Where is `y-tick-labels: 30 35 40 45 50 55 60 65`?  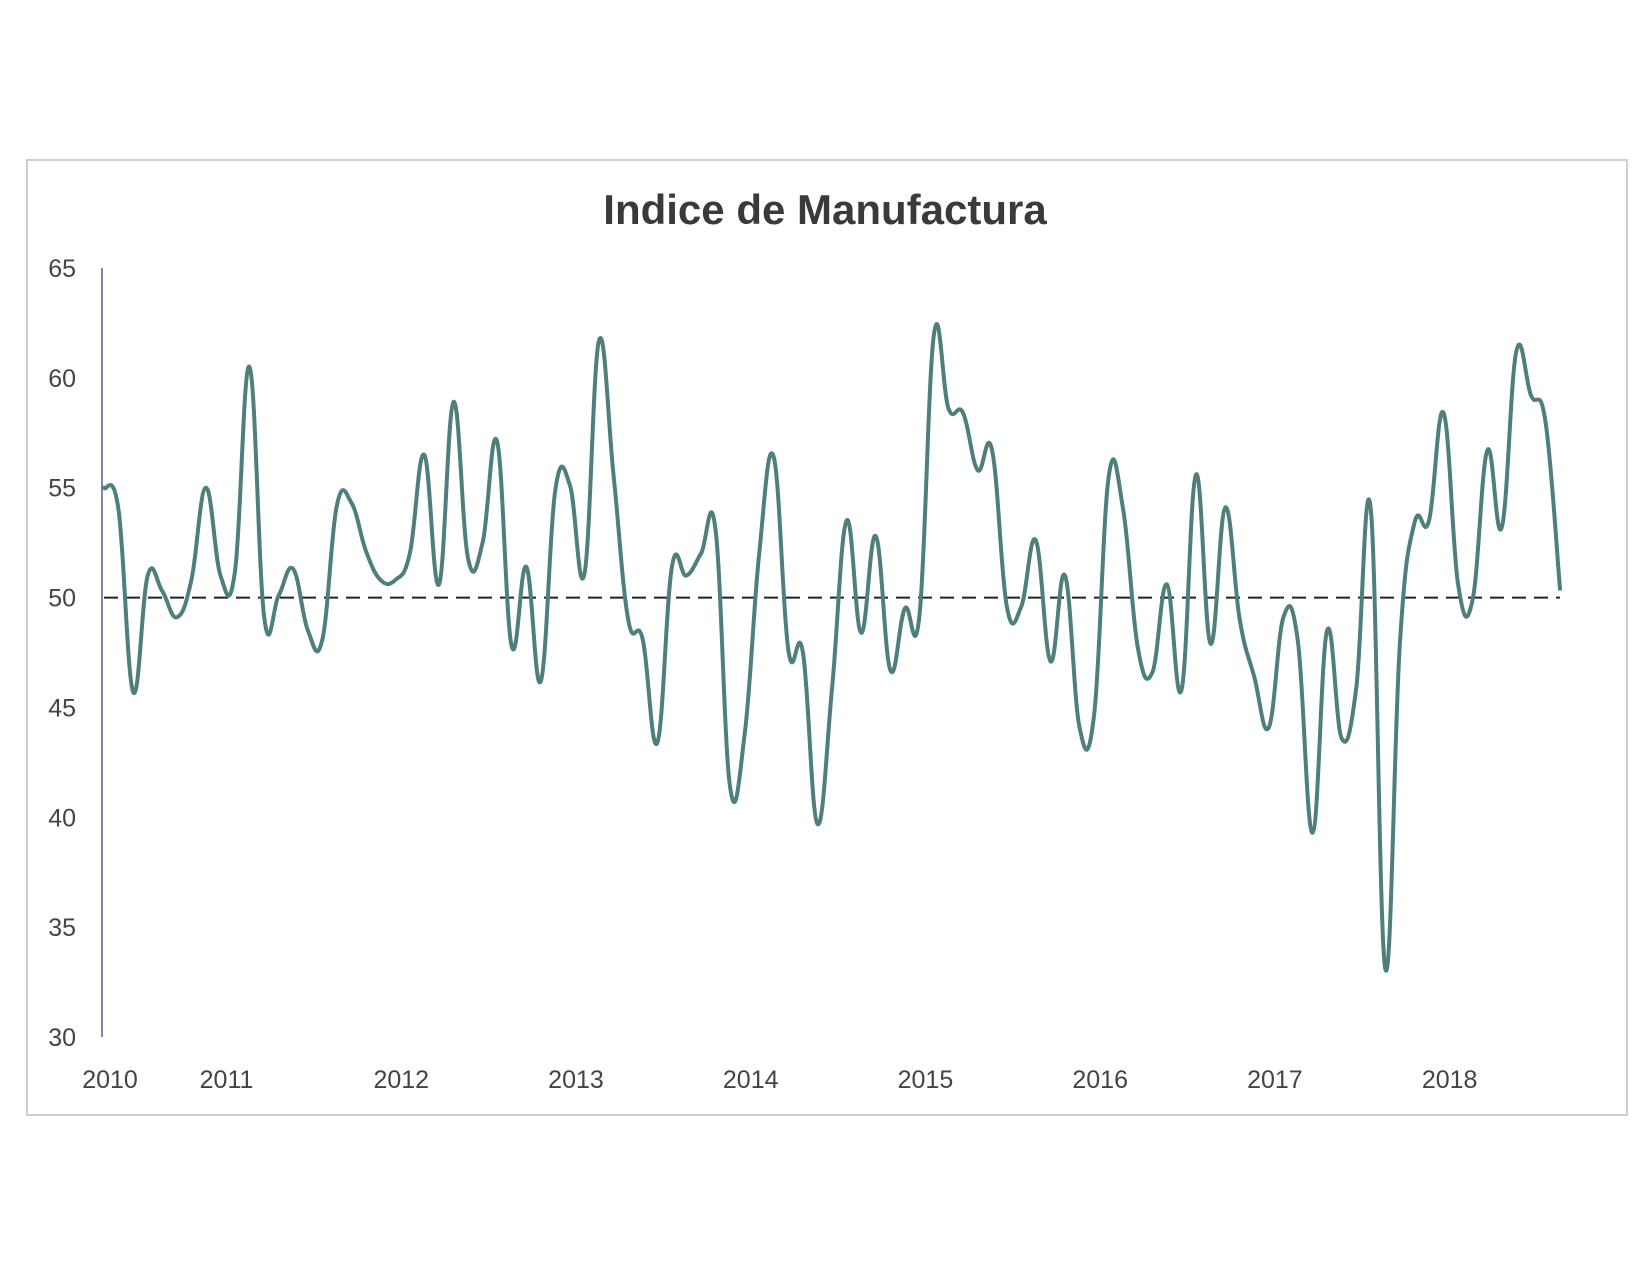
y-tick-labels: 30 35 40 45 50 55 60 65 is located at coordinates (62, 653).